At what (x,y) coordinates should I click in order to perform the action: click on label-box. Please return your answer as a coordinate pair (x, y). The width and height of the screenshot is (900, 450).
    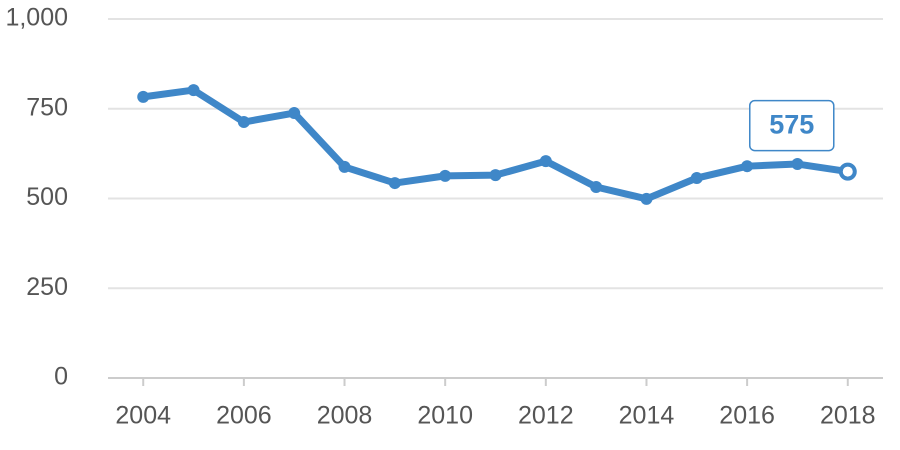
    Looking at the image, I should click on (792, 125).